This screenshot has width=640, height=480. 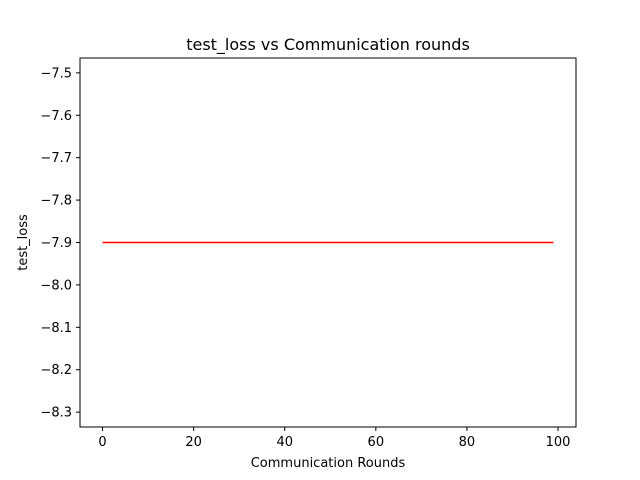 What do you see at coordinates (328, 45) in the screenshot?
I see `chart-title: test_loss vs Communication rounds` at bounding box center [328, 45].